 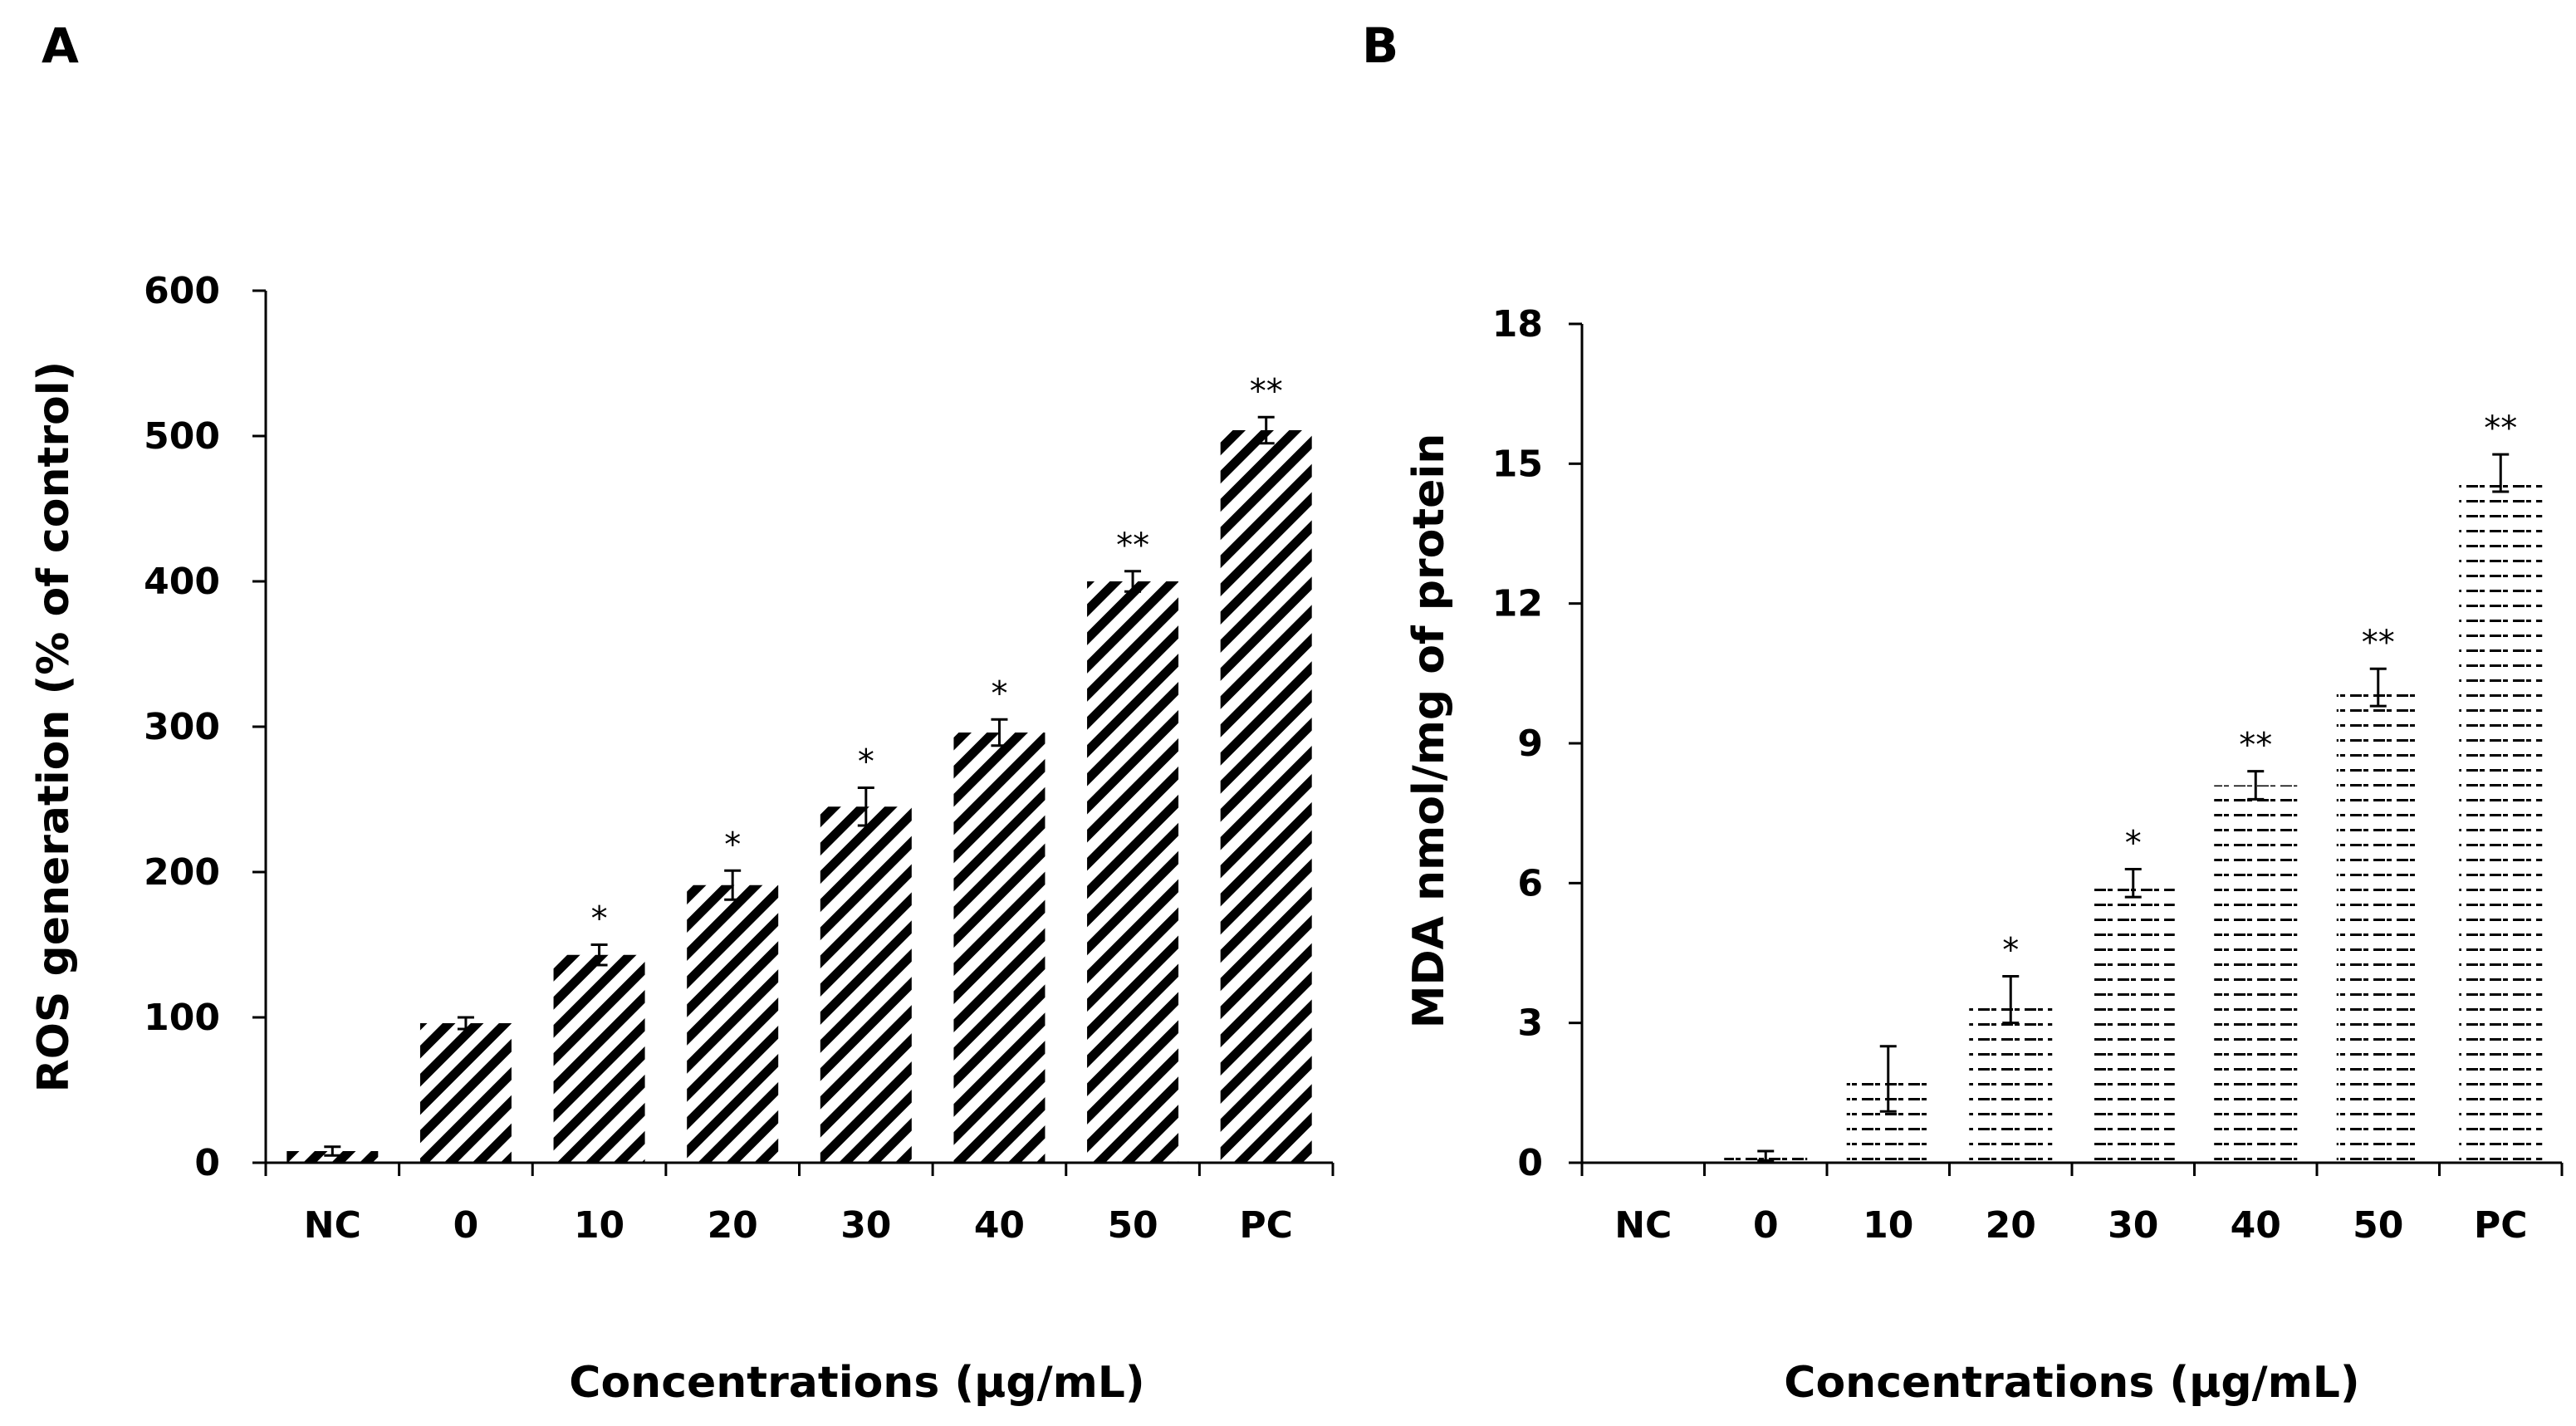 What do you see at coordinates (2256, 1225) in the screenshot?
I see `x-tick-label-b: 40` at bounding box center [2256, 1225].